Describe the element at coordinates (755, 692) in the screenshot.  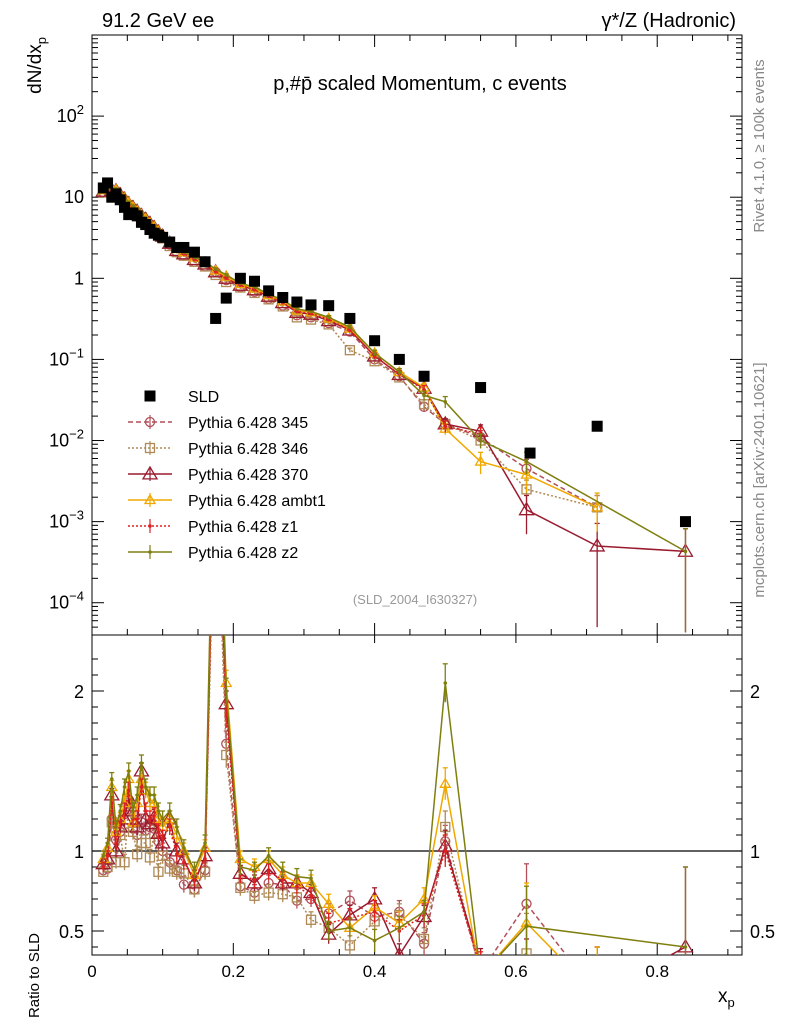
I see `ratio-tick-label-right: 2` at that location.